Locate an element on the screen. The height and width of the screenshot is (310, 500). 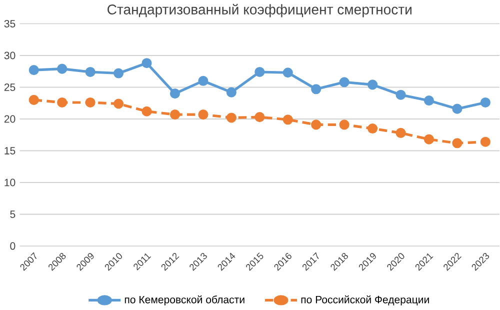
y-tick-label: 0 is located at coordinates (13, 246).